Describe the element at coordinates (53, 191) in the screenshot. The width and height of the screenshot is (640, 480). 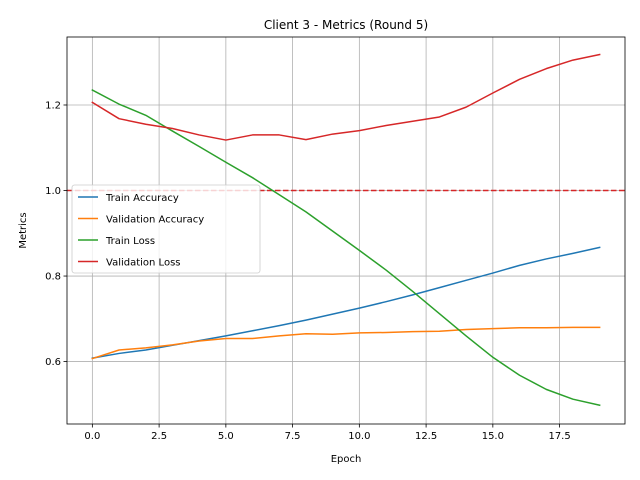
I see `y-tick-label: 1.0` at that location.